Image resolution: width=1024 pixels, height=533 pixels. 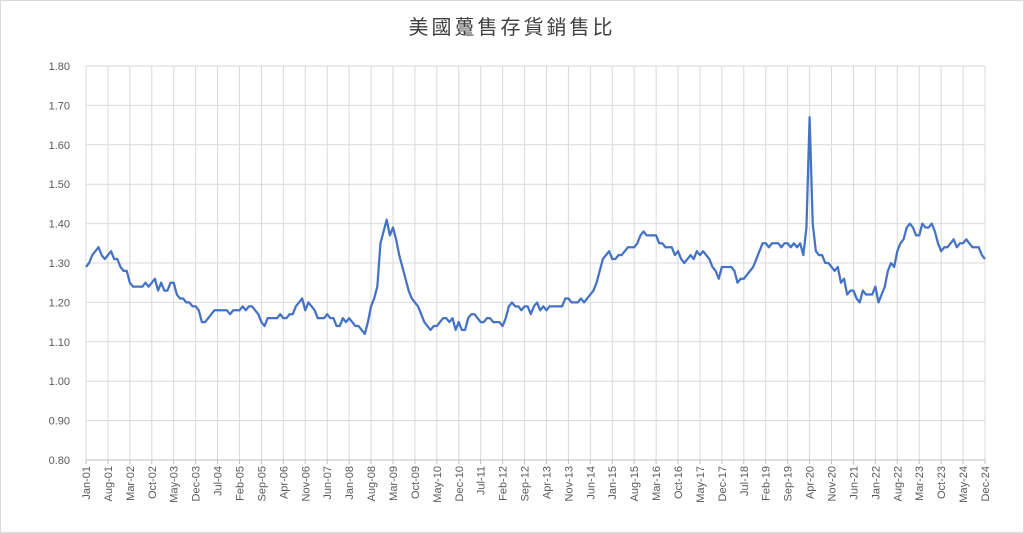 What do you see at coordinates (833, 483) in the screenshot?
I see `x-tick-label: Nov-20` at bounding box center [833, 483].